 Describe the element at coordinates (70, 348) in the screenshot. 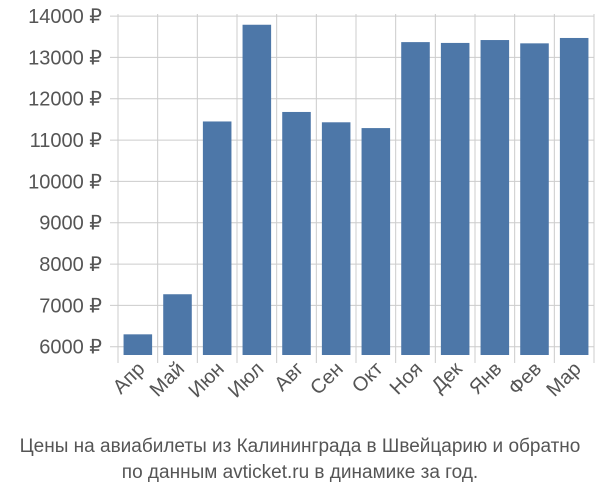

I see `y-tick-label: 6000 ₽` at that location.